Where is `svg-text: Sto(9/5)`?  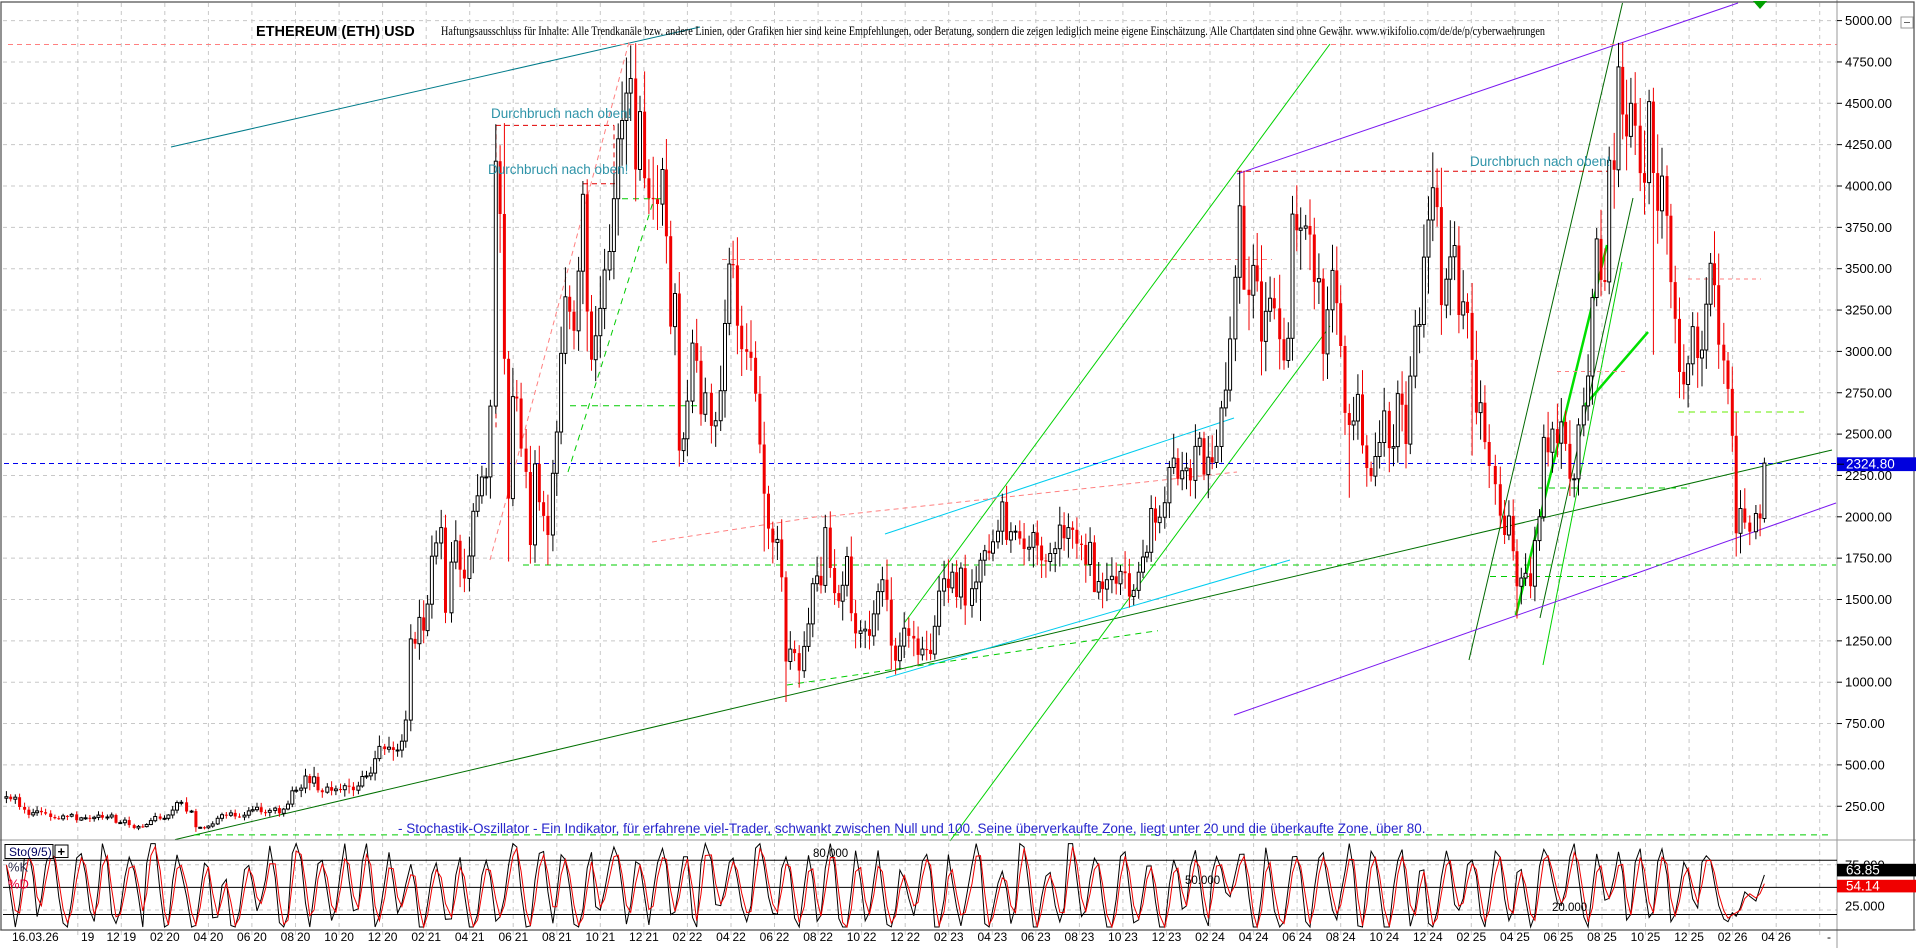 svg-text: Sto(9/5) is located at coordinates (30, 852).